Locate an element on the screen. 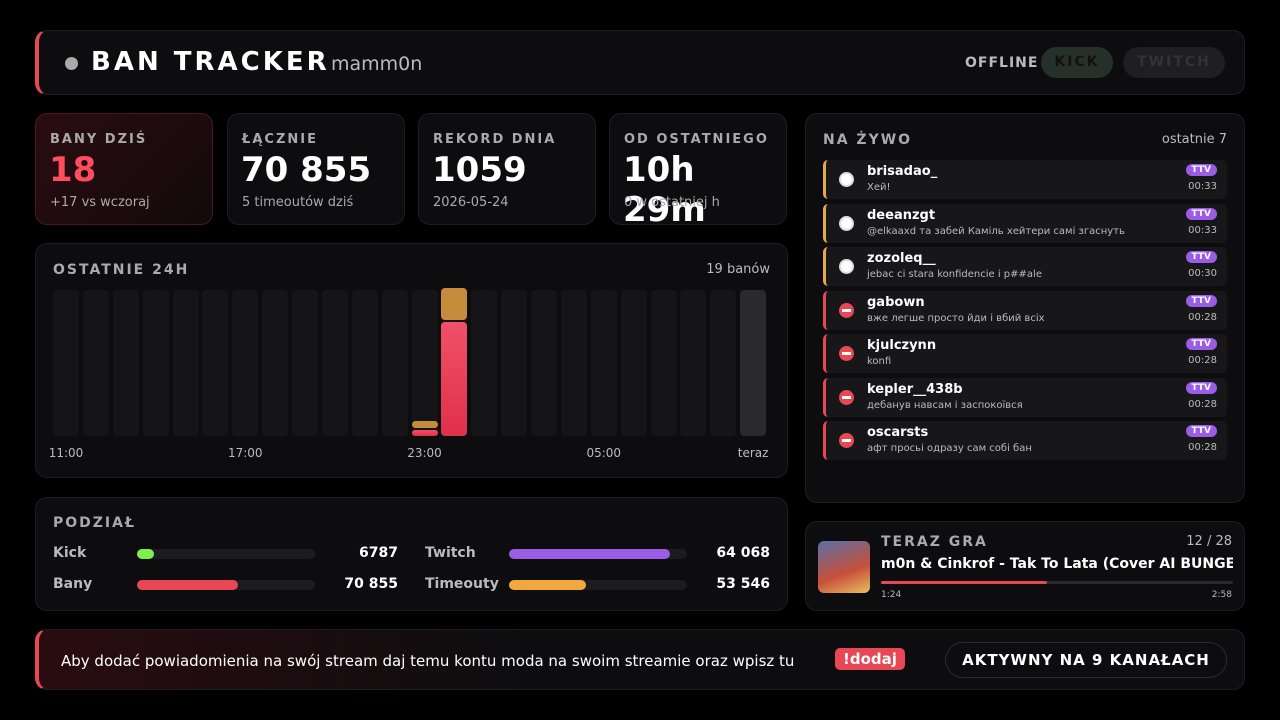 The image size is (1280, 720). kick-button: KICK is located at coordinates (1077, 62).